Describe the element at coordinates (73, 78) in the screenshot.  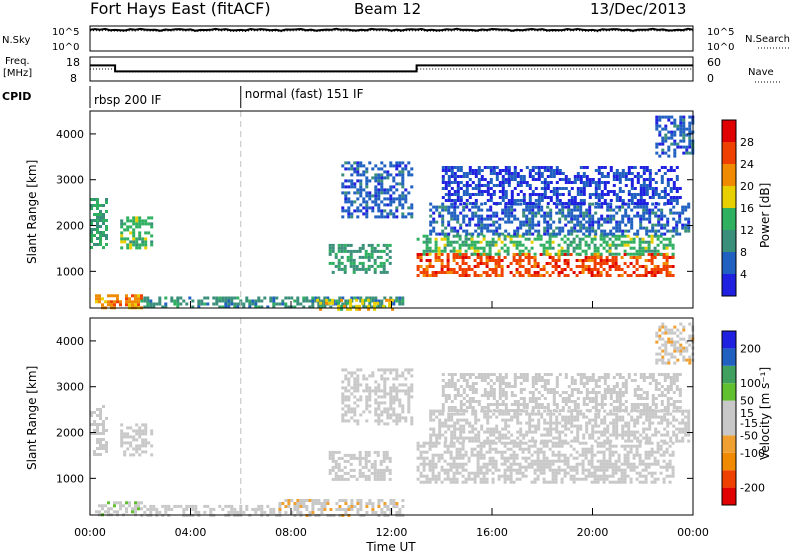
I see `freq-left-tick-low: 8` at that location.